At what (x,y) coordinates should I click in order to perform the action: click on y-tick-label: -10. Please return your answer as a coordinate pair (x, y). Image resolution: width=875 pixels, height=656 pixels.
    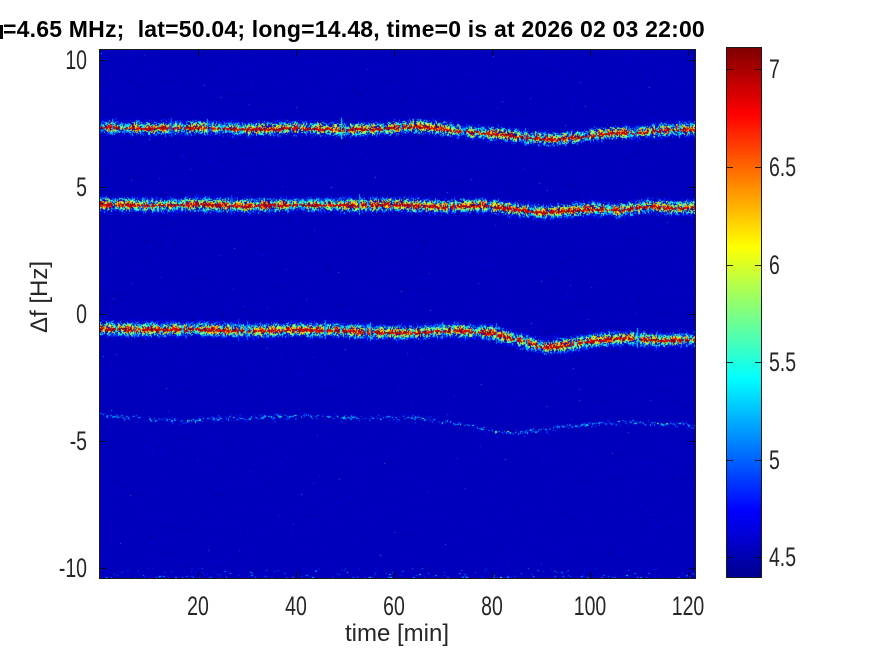
    Looking at the image, I should click on (72, 567).